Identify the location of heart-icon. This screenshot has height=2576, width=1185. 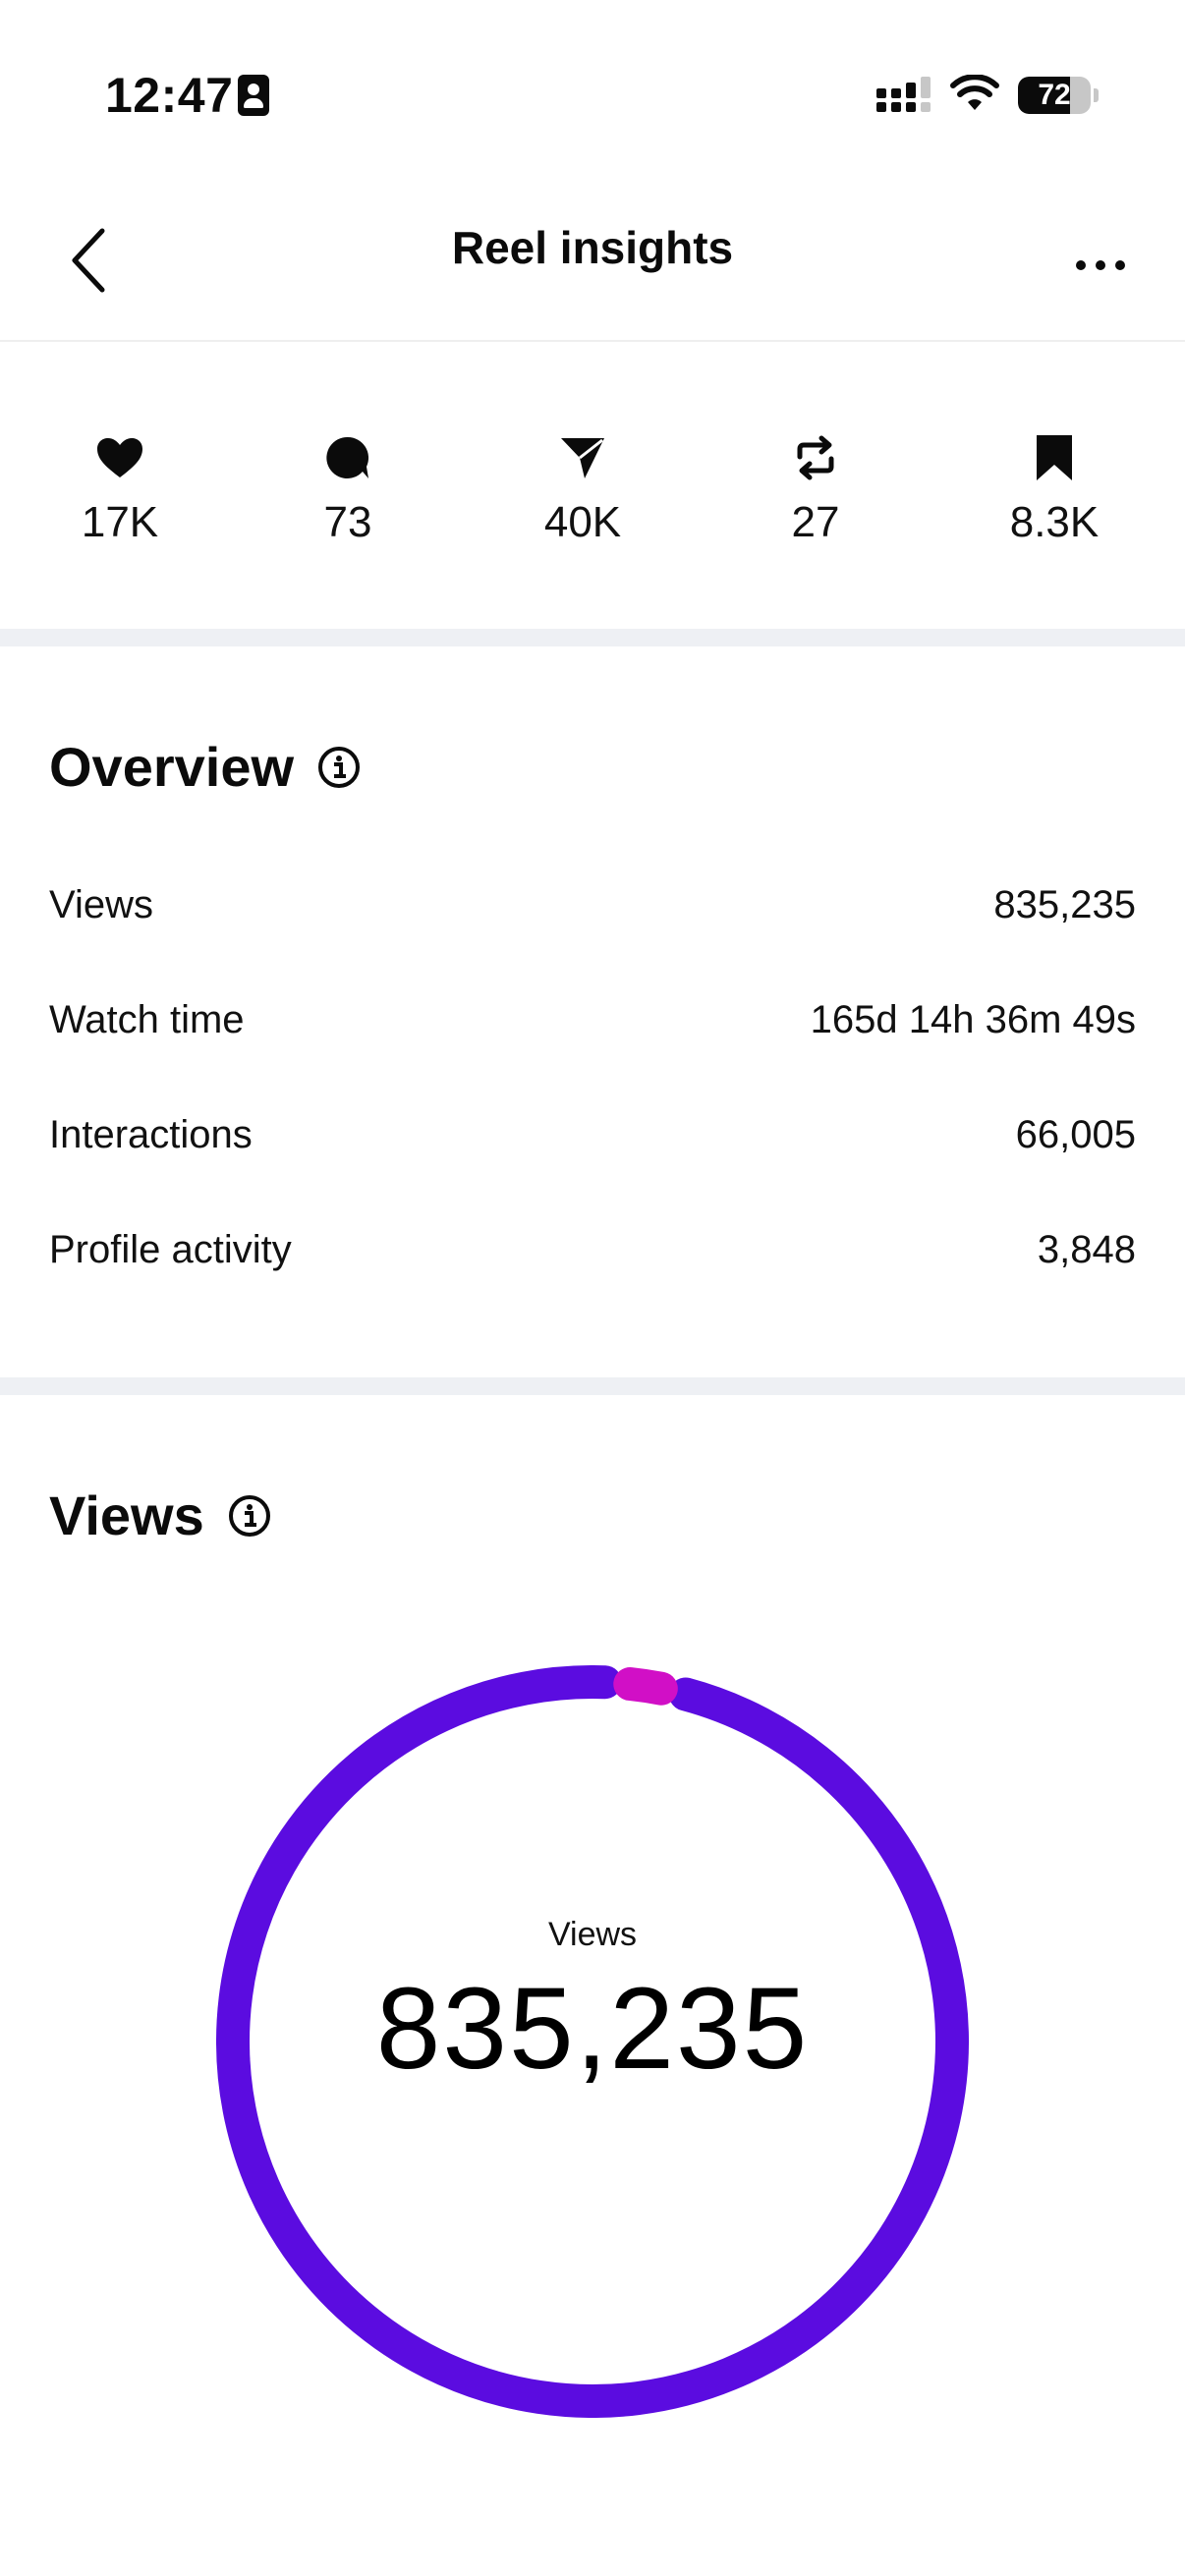
(120, 457).